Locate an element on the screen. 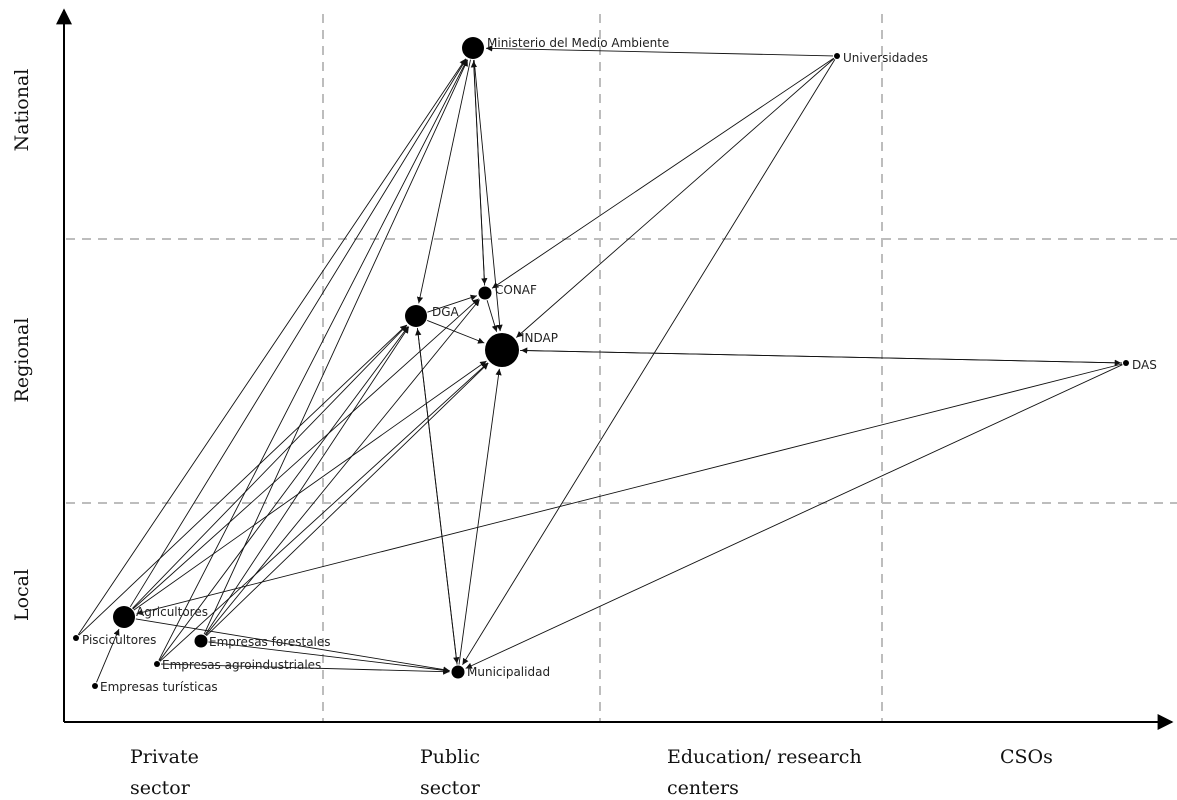 The height and width of the screenshot is (800, 1177). node-label-dga: DGA is located at coordinates (446, 312).